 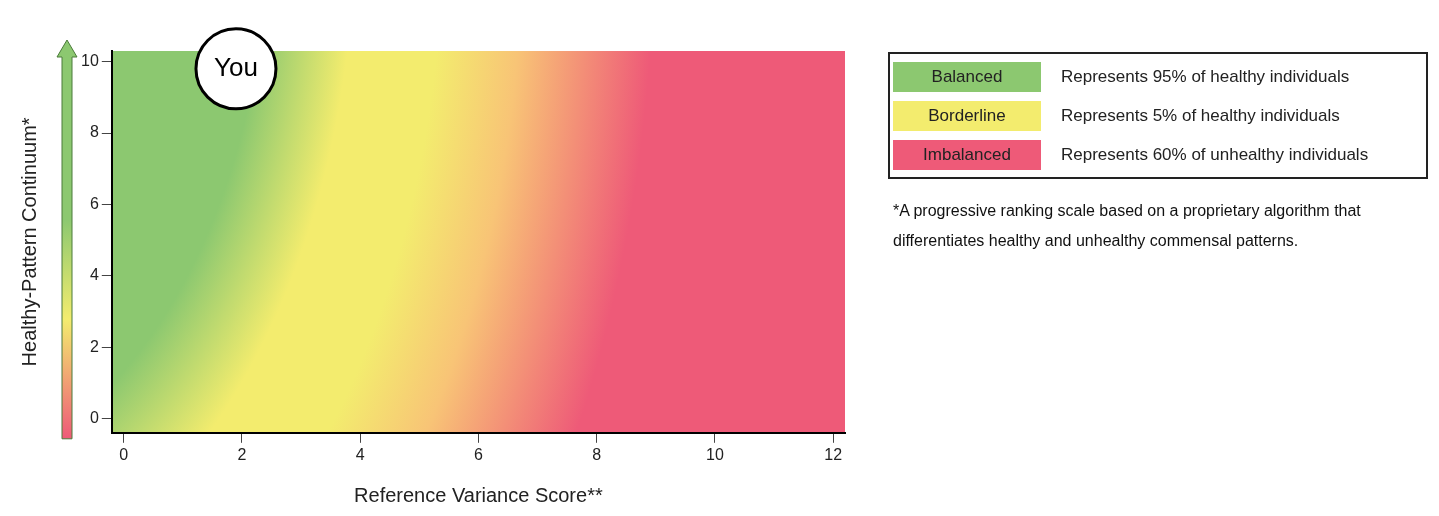 I want to click on text: Represents 60% of unhealthy individuals, so click(x=1215, y=154).